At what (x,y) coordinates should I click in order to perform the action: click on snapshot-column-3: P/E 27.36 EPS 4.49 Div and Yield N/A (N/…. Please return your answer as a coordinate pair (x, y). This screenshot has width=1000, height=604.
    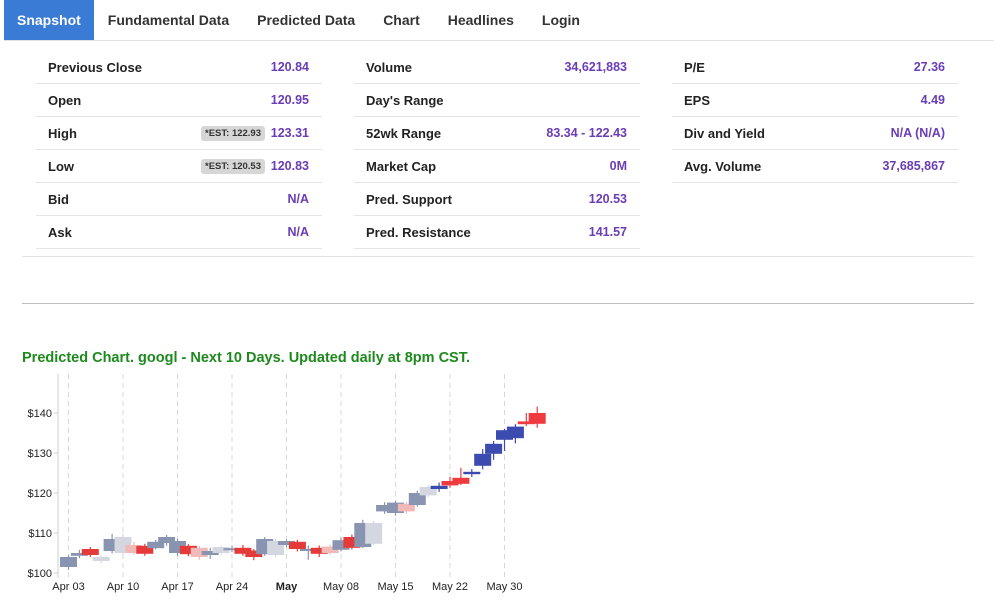
    Looking at the image, I should click on (815, 117).